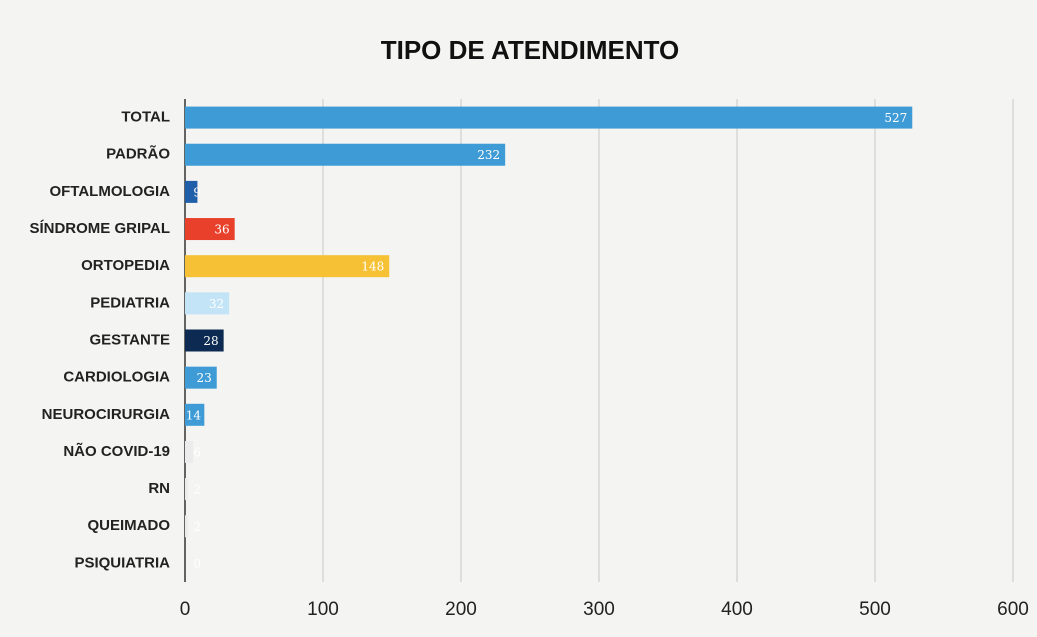  I want to click on y-tick-label: OFTALMOLOGIA, so click(109, 191).